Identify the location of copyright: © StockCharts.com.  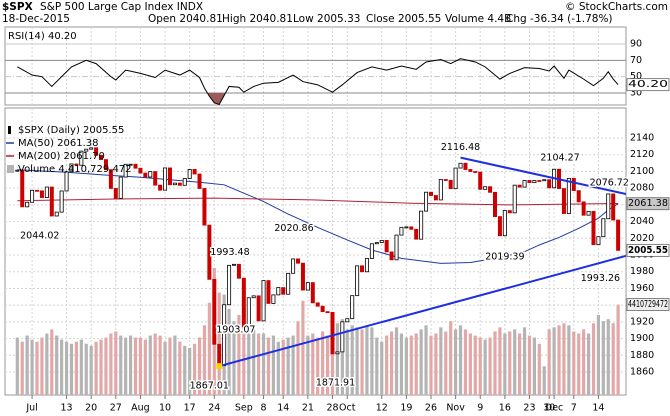
(616, 7).